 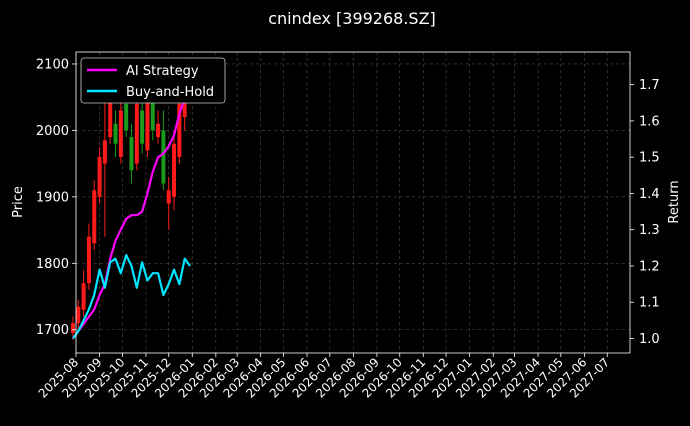 I want to click on y-axis-left: 1700 1800 1900 2000 2100, so click(x=56, y=197).